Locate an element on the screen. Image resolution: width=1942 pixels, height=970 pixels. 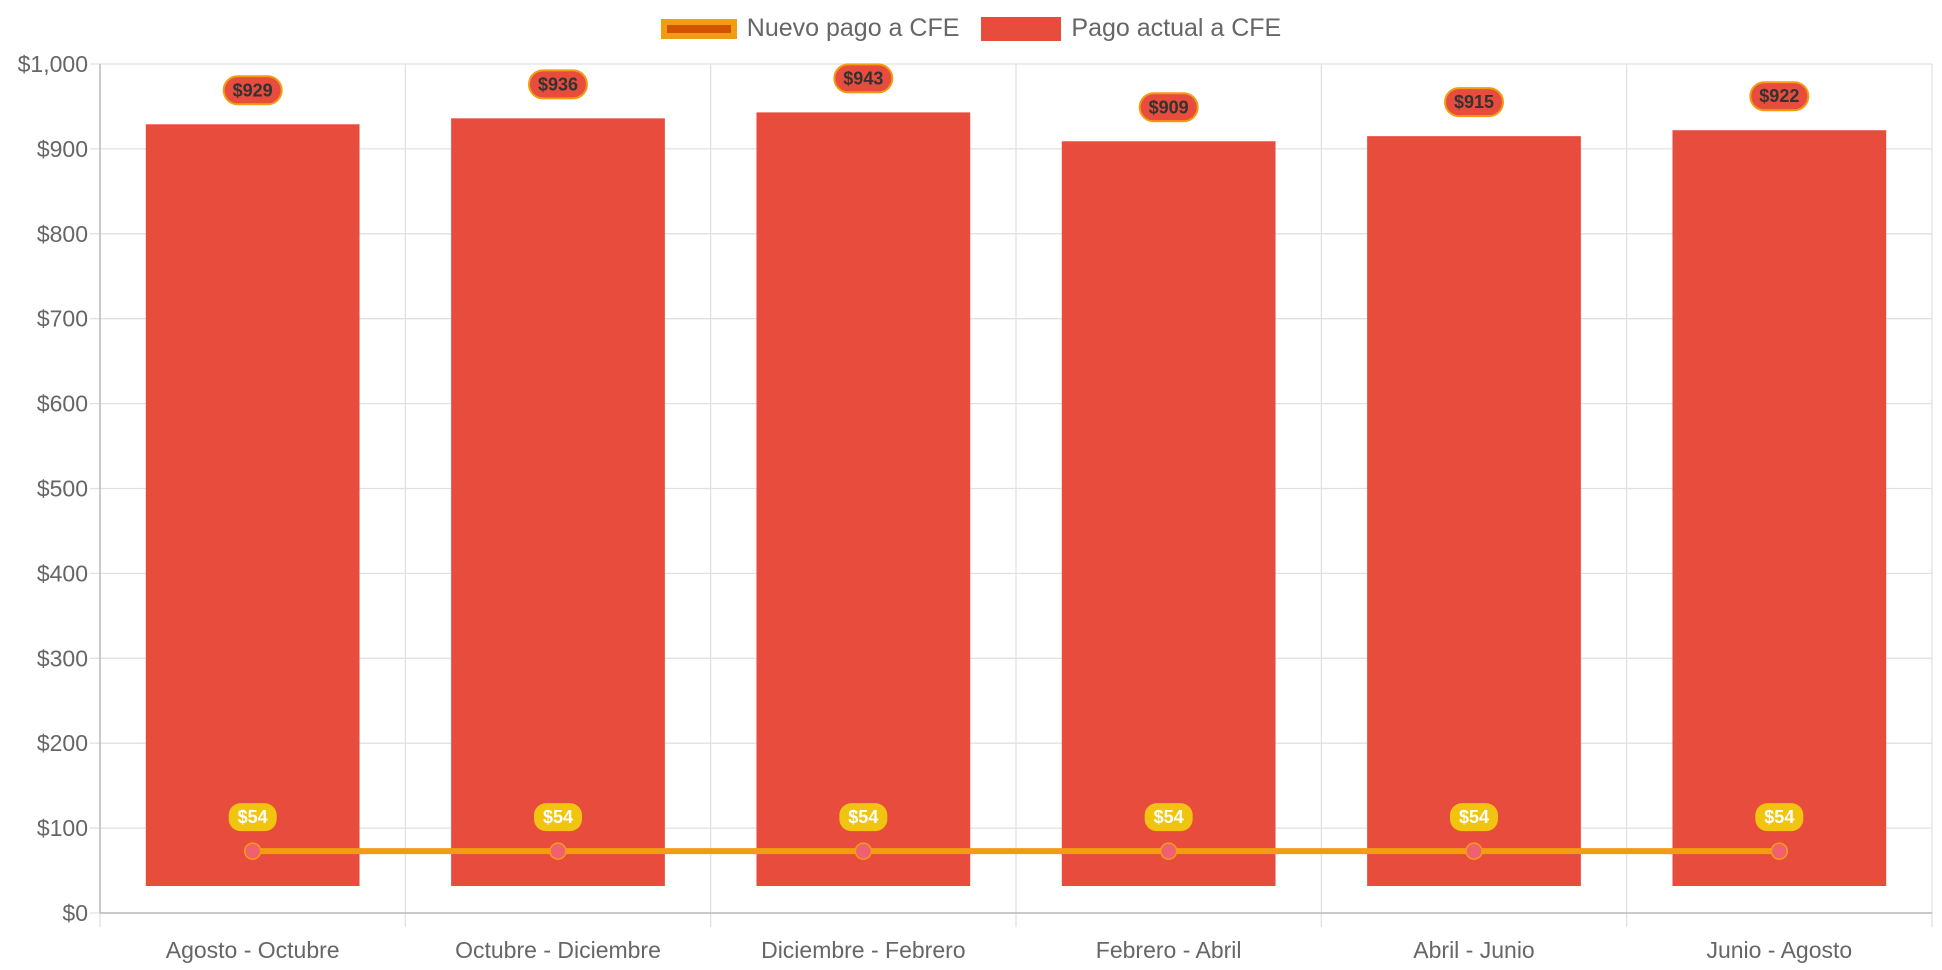
bar-value-label: $936 is located at coordinates (558, 84).